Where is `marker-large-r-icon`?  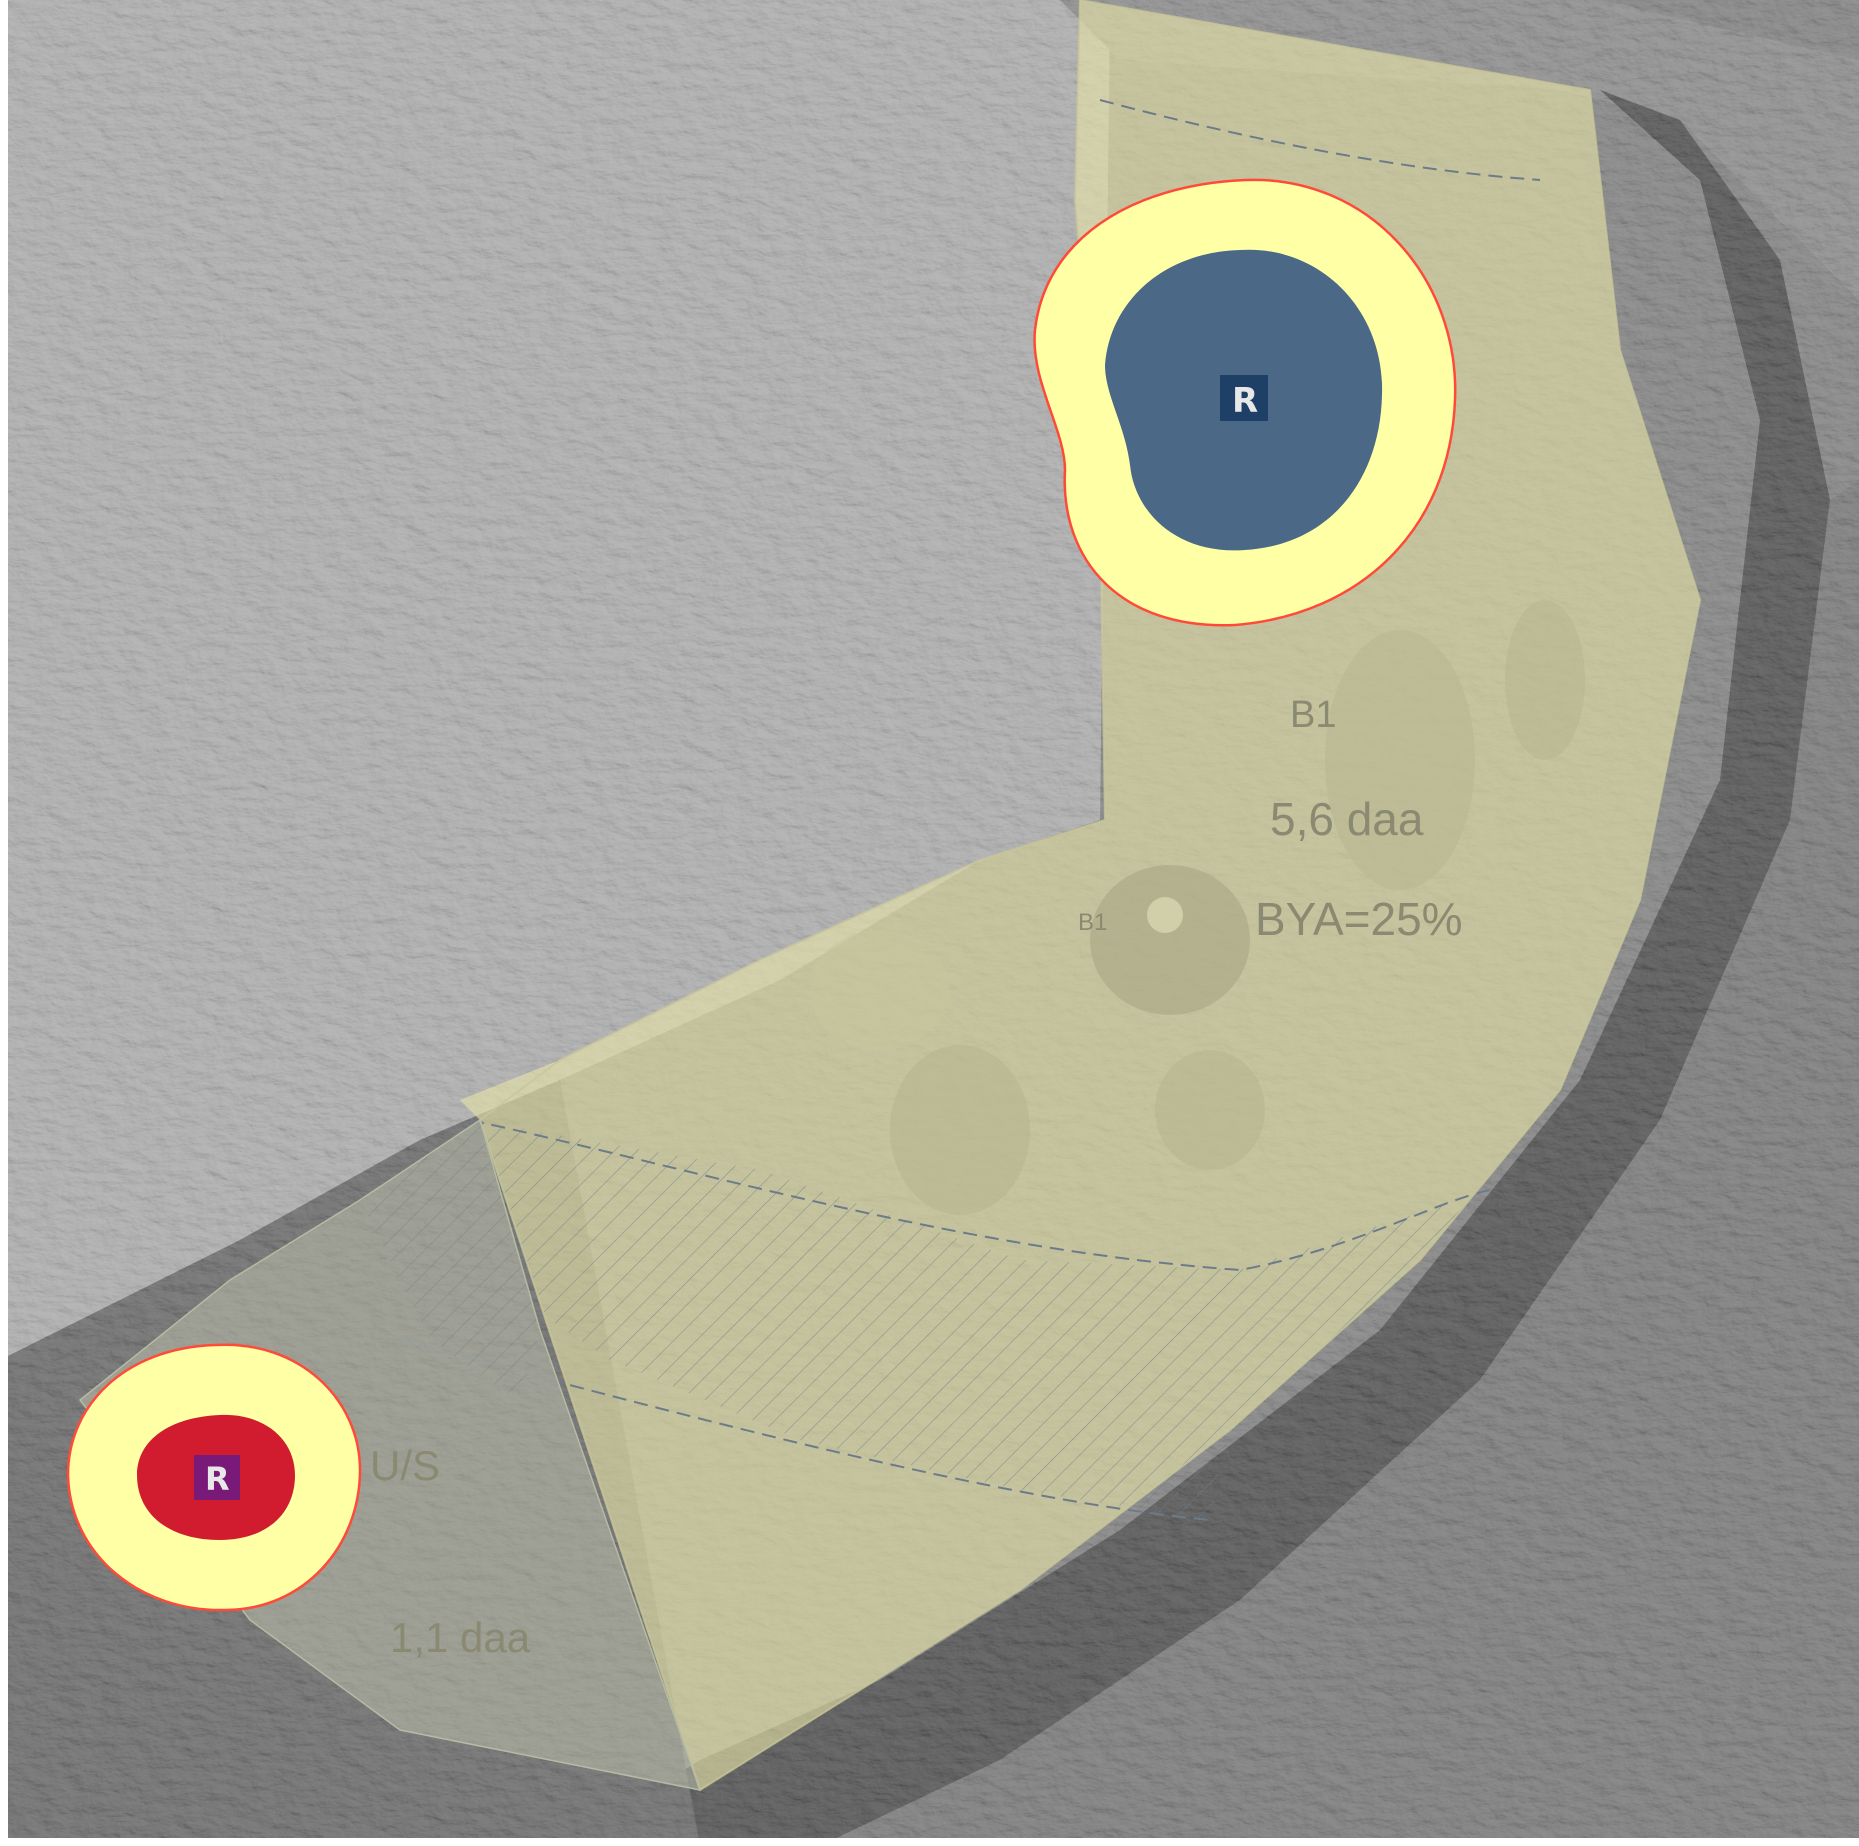 marker-large-r-icon is located at coordinates (1244, 398).